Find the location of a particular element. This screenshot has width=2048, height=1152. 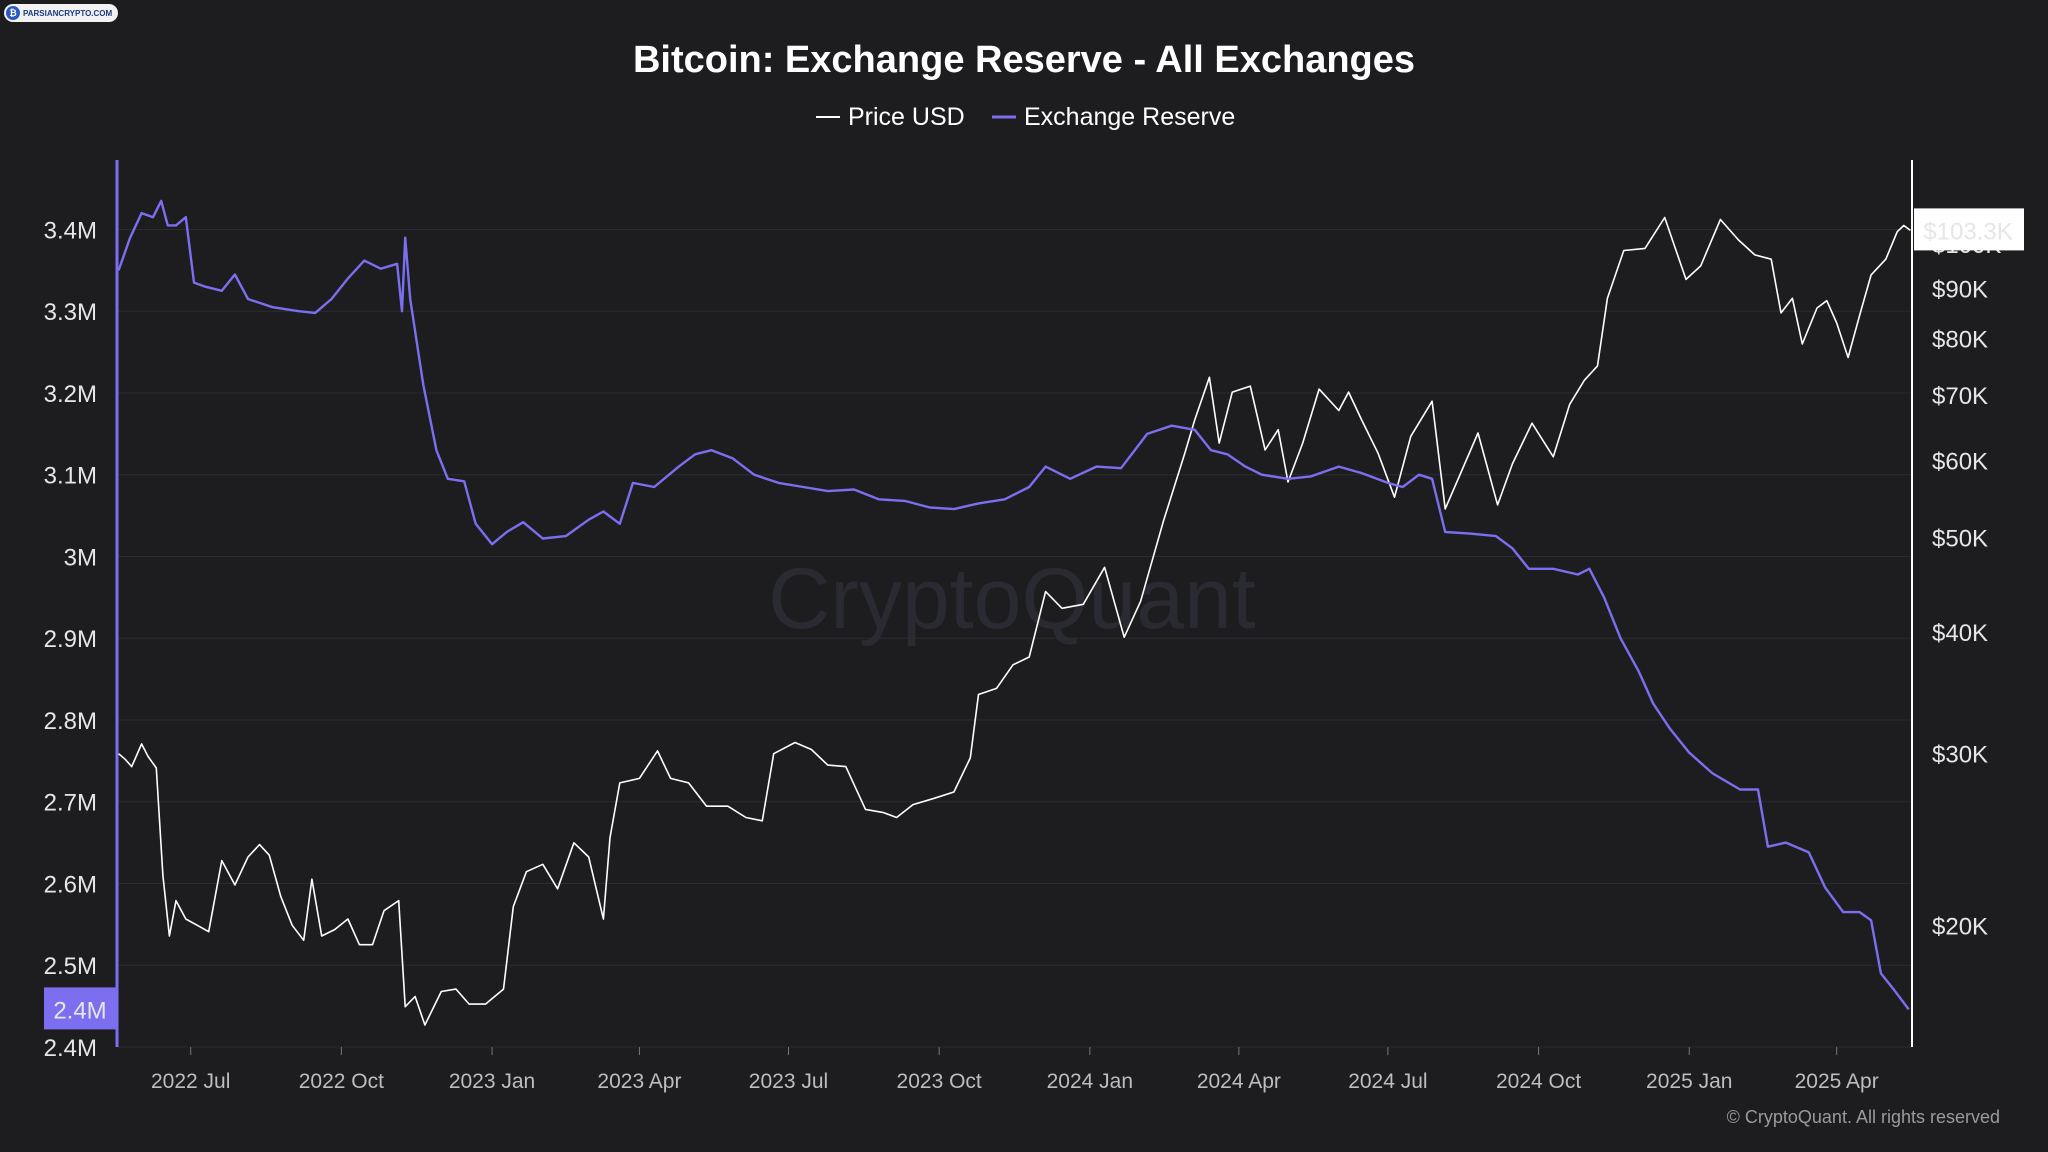

left-current-value-marker: 2.4M is located at coordinates (80, 1008).